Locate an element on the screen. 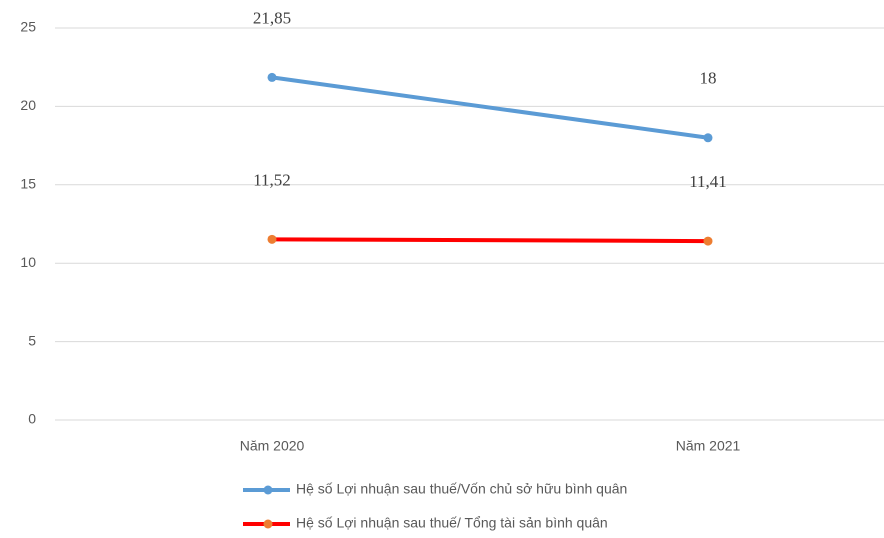 The width and height of the screenshot is (884, 538). y-tick-label: 0 is located at coordinates (32, 419).